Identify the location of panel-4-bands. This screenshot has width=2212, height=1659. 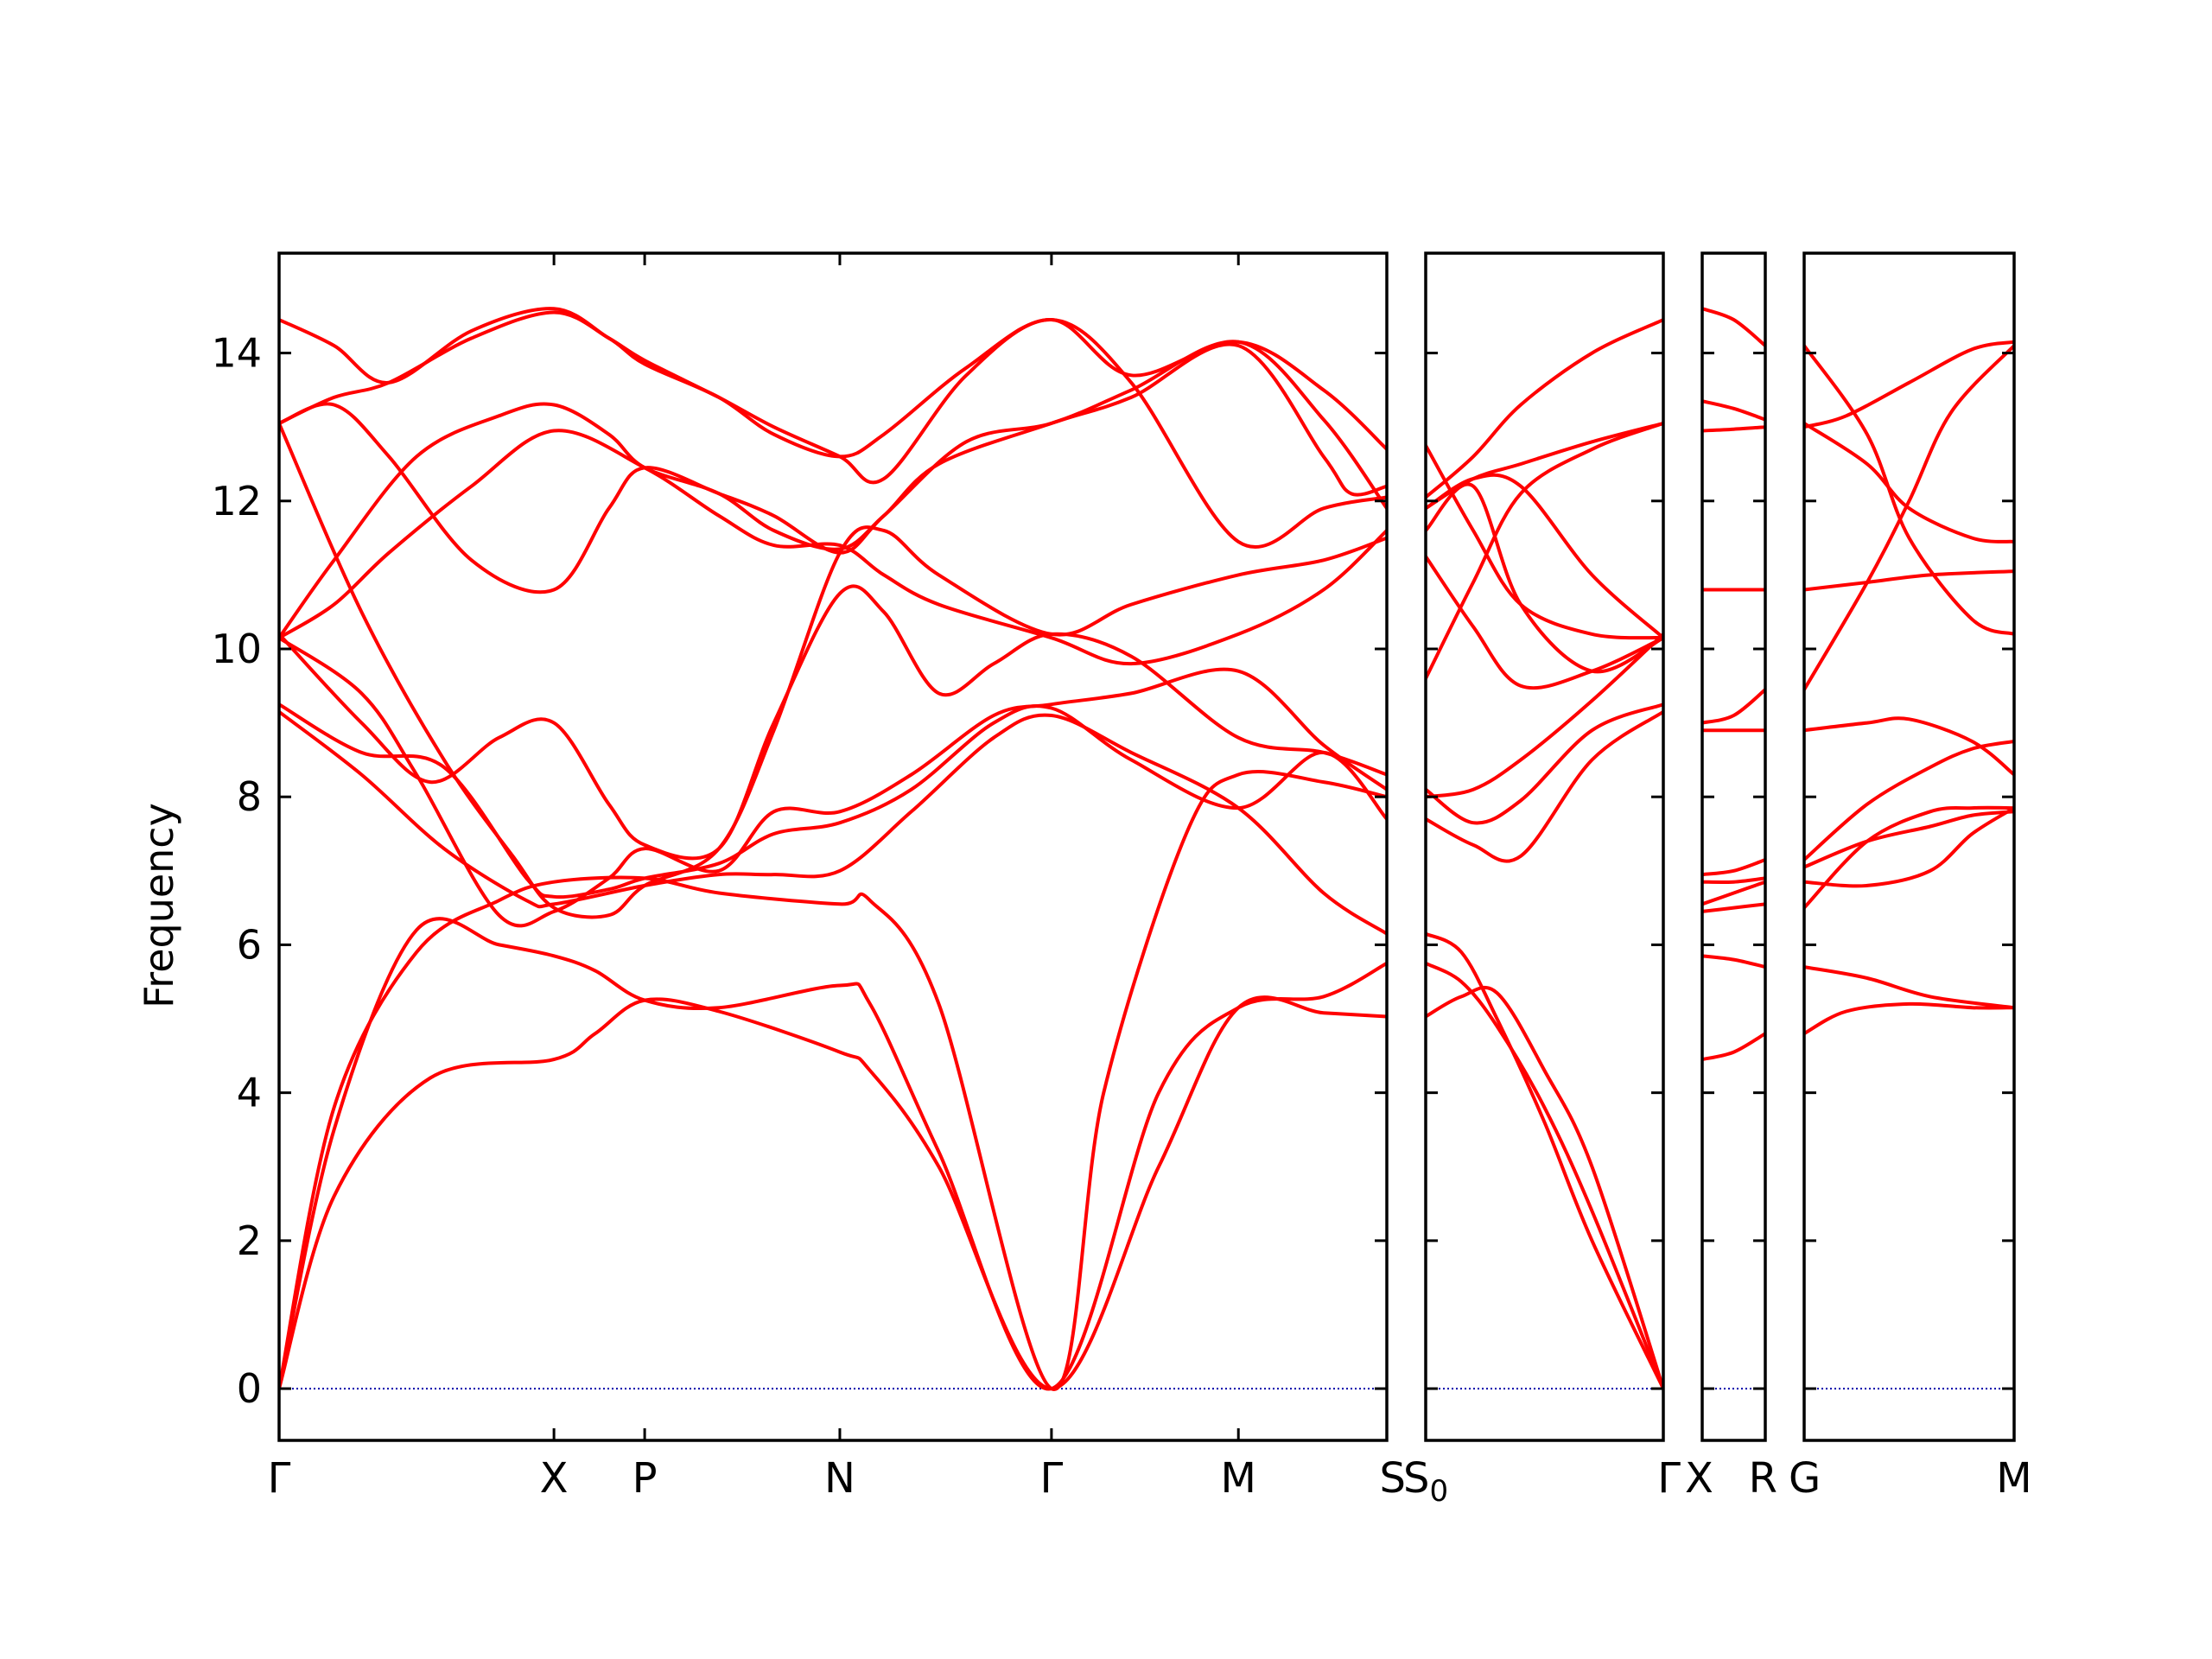
(1909, 865).